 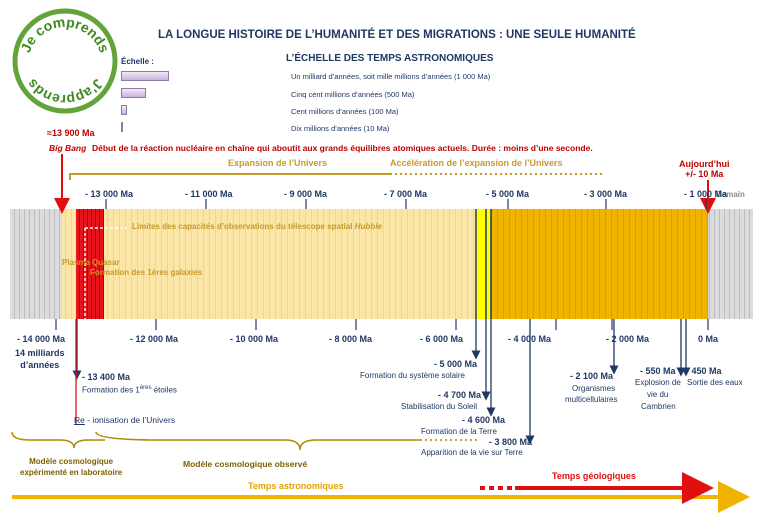 I want to click on bar-yellow-solar, so click(x=483, y=264).